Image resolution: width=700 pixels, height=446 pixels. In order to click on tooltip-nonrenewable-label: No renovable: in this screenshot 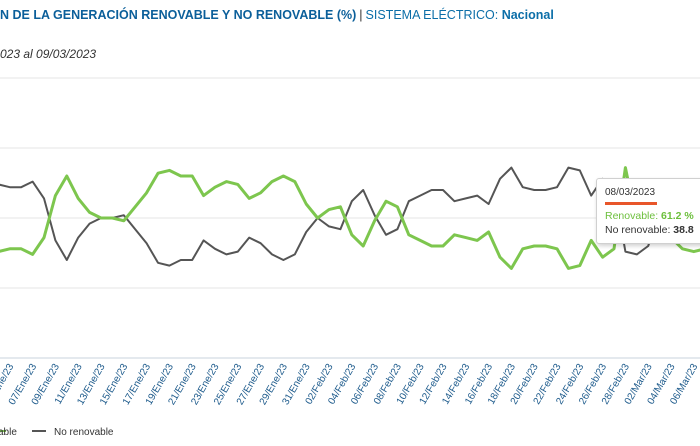, I will do `click(638, 230)`.